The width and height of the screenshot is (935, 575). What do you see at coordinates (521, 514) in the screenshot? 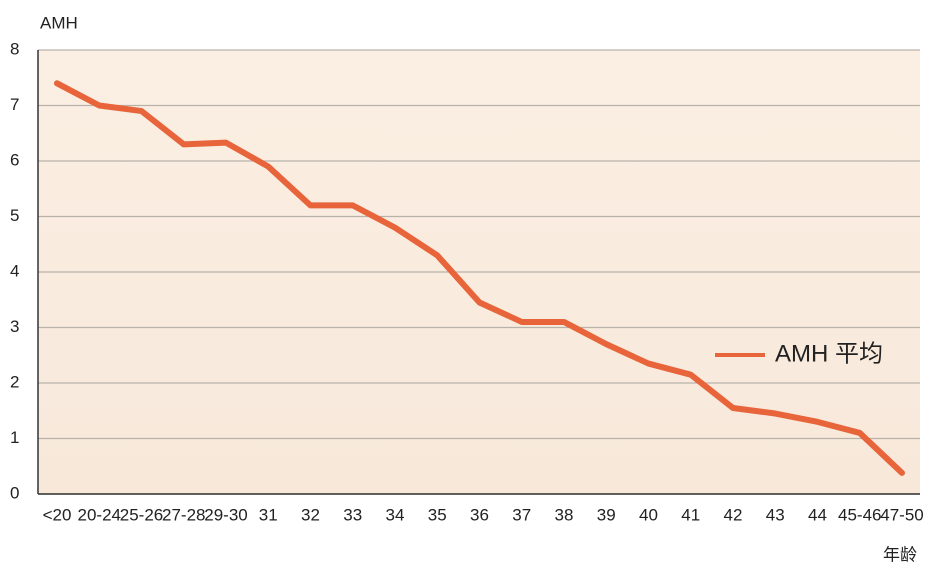
I see `x-tick-label: 37` at bounding box center [521, 514].